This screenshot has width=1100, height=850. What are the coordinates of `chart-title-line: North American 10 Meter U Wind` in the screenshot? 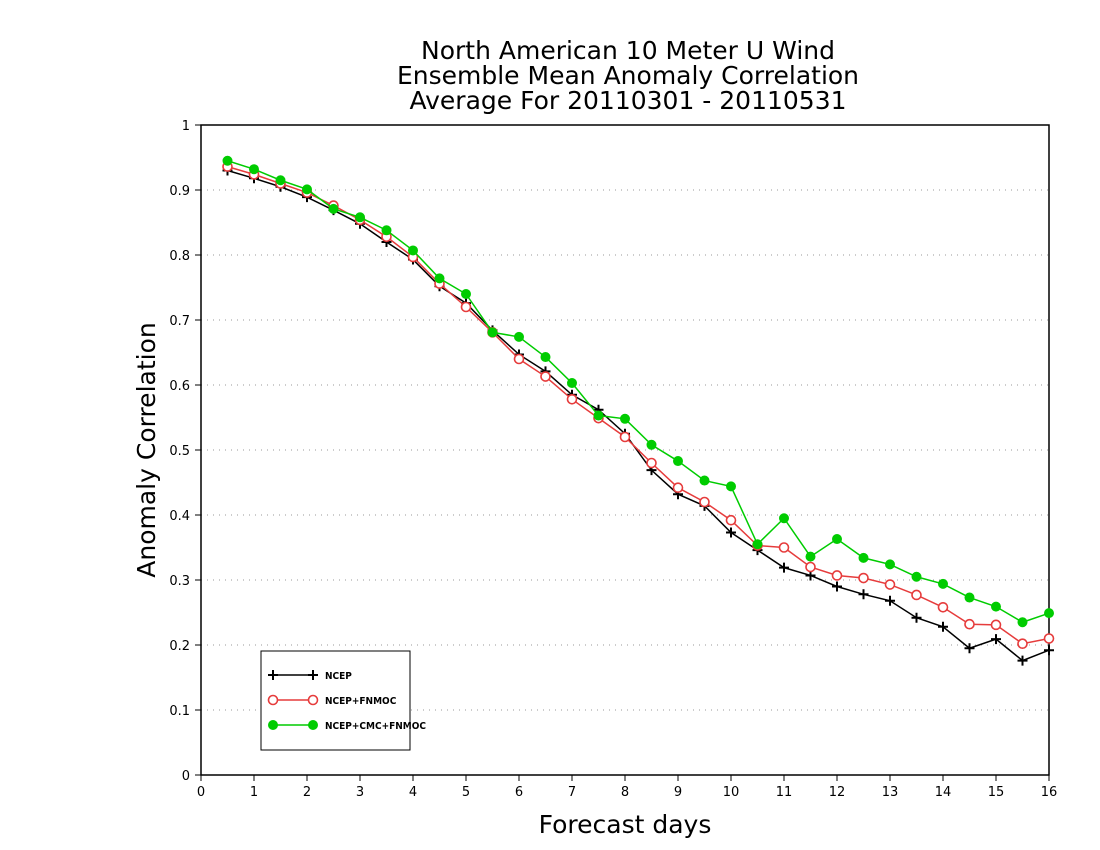 It's located at (628, 50).